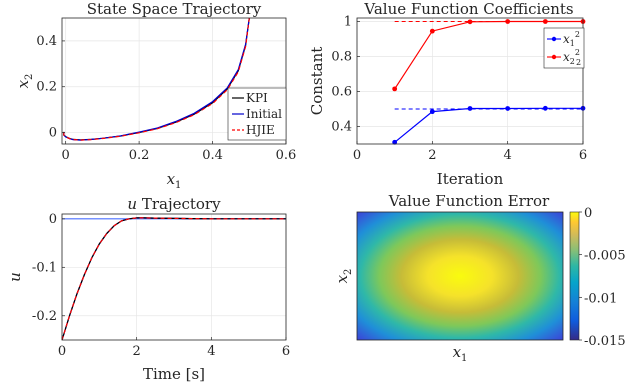 The height and width of the screenshot is (388, 644). What do you see at coordinates (44, 267) in the screenshot?
I see `y-tick-label: -0.1` at bounding box center [44, 267].